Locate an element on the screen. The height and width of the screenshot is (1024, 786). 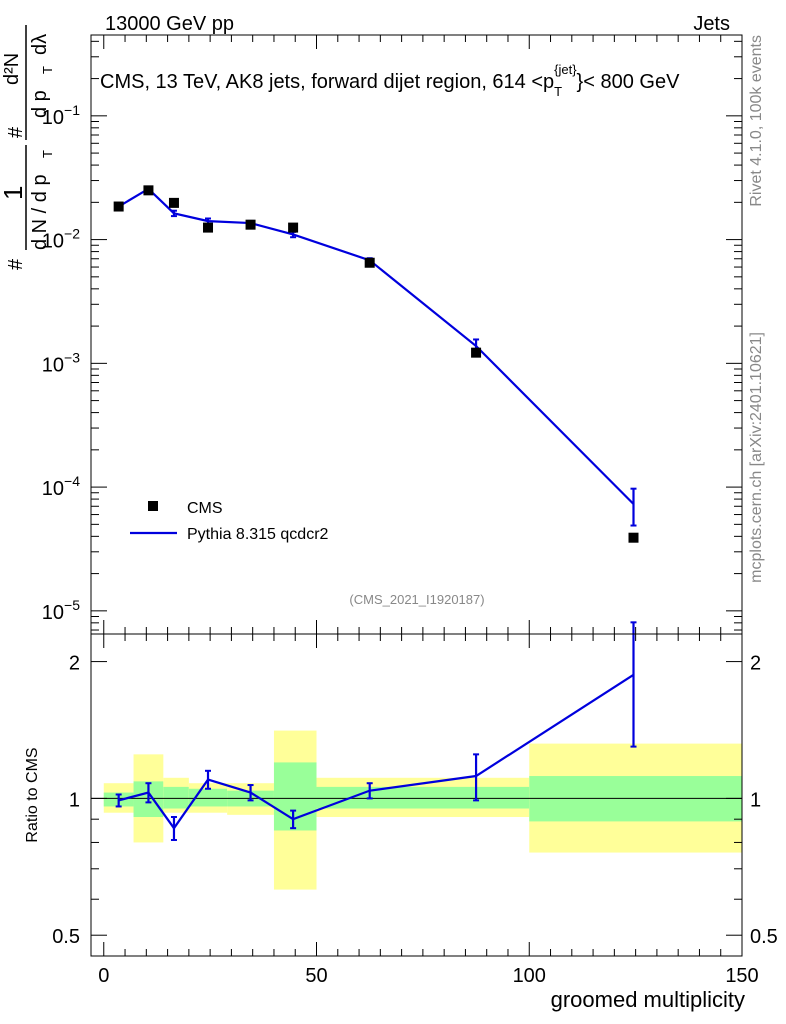
svg-text: d²N is located at coordinates (12, 69).